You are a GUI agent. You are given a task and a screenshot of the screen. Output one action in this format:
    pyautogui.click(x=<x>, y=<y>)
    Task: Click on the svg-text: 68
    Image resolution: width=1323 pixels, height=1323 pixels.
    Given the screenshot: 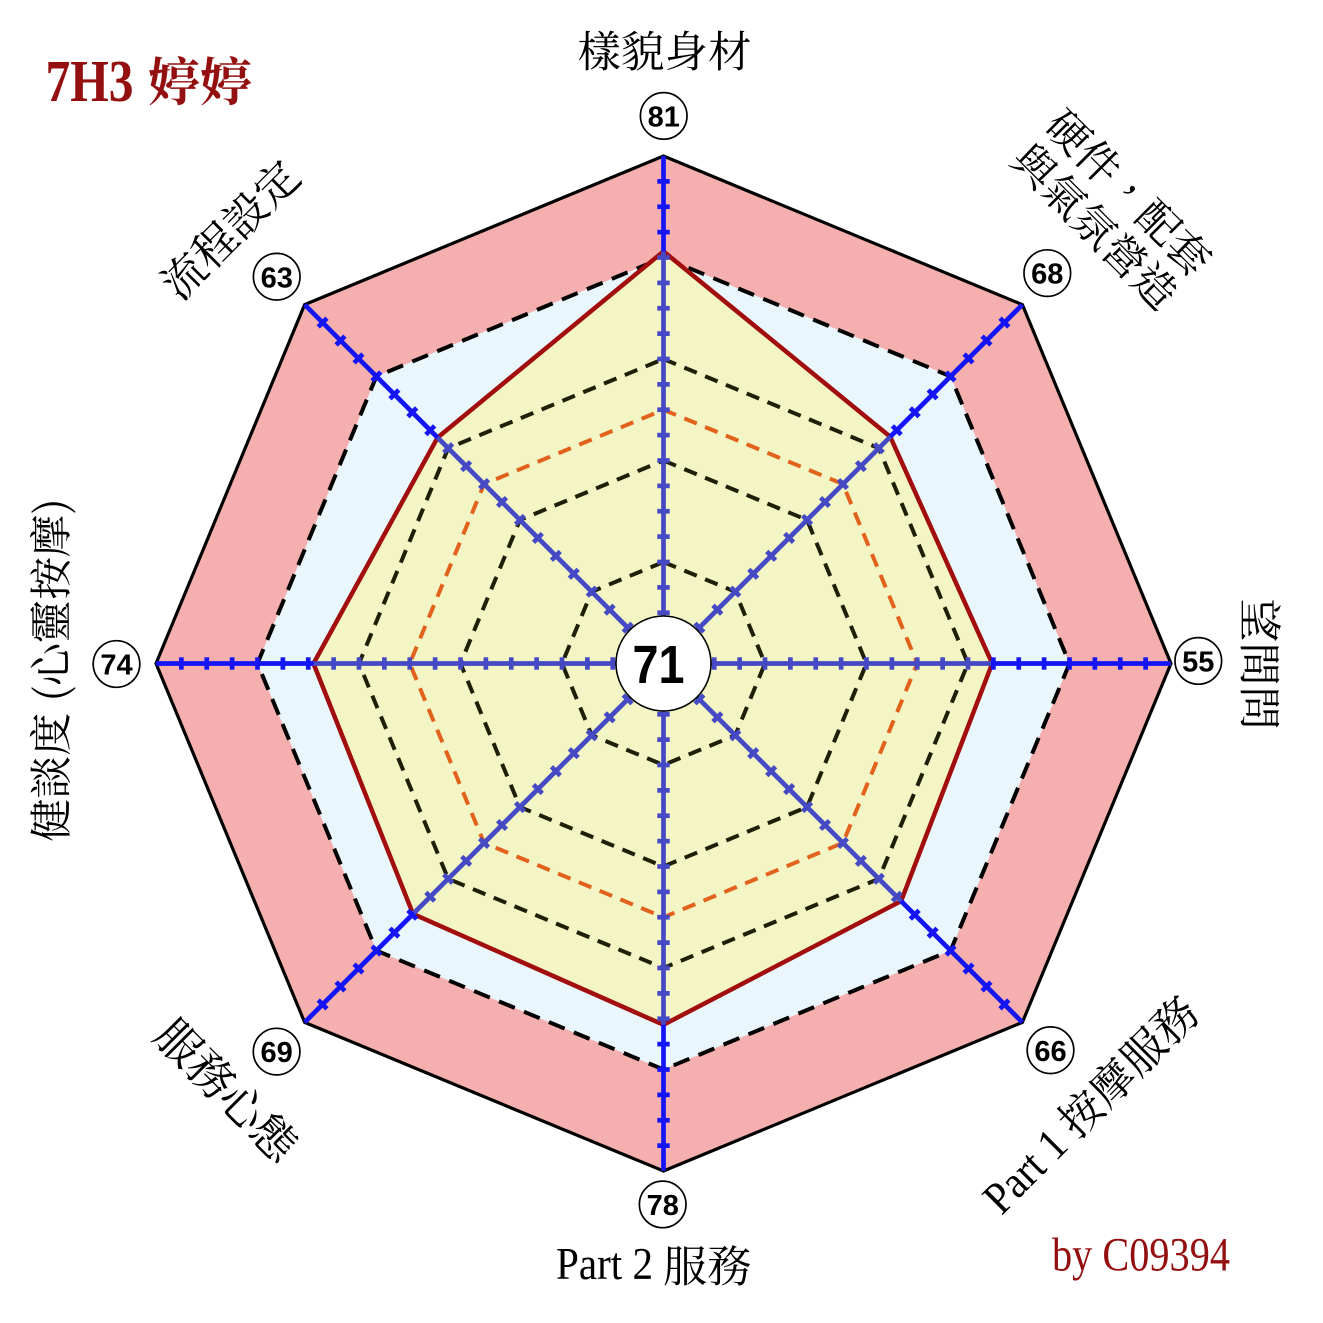 What is the action you would take?
    pyautogui.click(x=1047, y=275)
    